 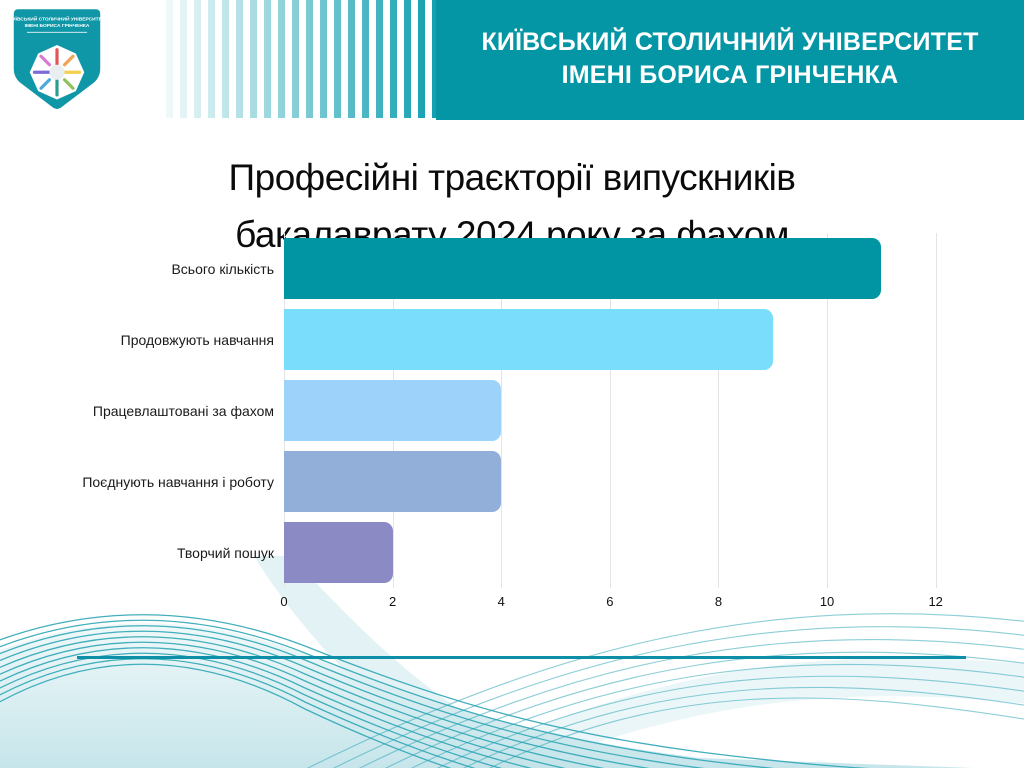 I want to click on starburst-emblem-icon, so click(x=57, y=72).